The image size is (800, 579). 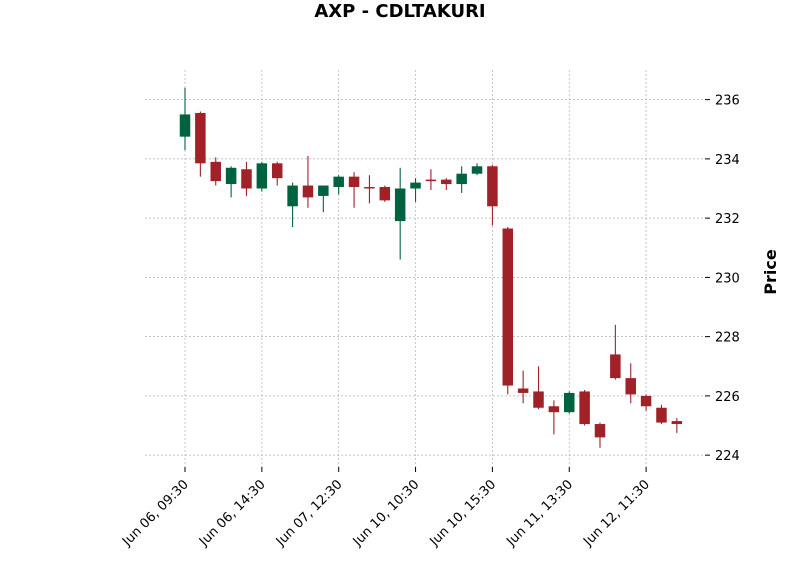 What do you see at coordinates (727, 397) in the screenshot?
I see `y-tick-label: 226` at bounding box center [727, 397].